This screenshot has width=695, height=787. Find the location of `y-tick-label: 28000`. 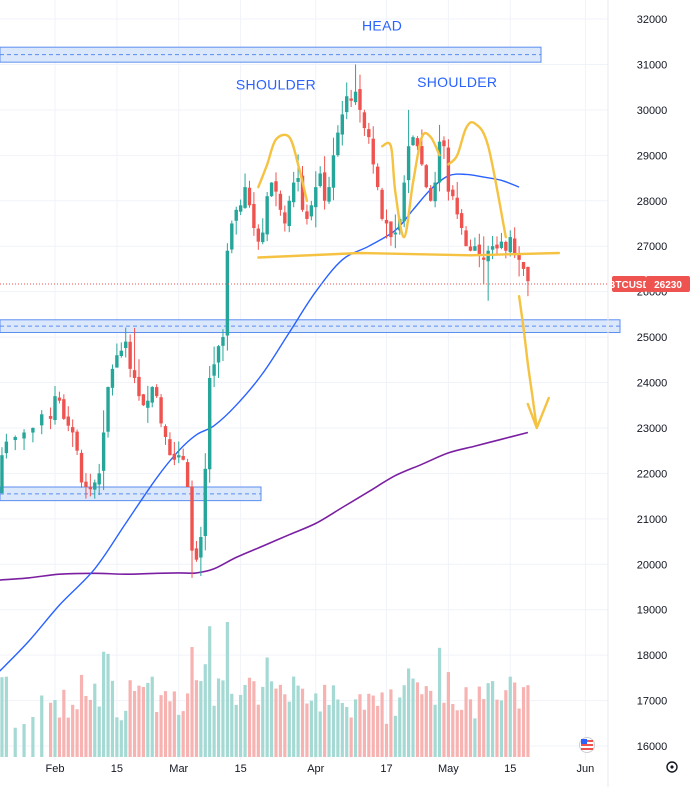

y-tick-label: 28000 is located at coordinates (652, 202).